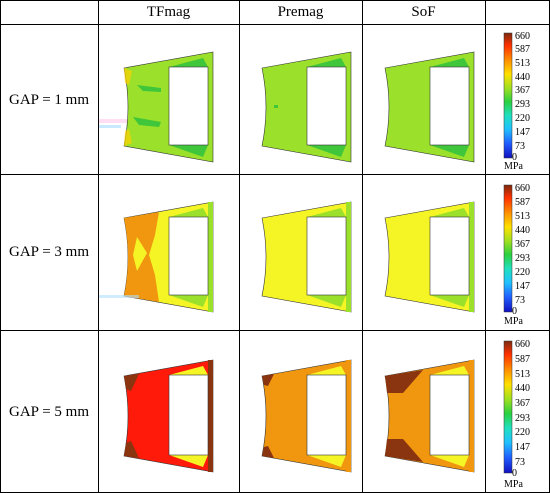 The image size is (550, 493). I want to click on colorbar-gap5: 660 587 513 440 367 293 220 147 73 0 MPa, so click(518, 411).